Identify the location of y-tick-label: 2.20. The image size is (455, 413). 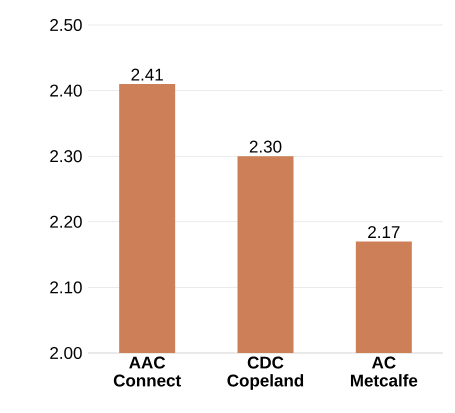
(66, 222).